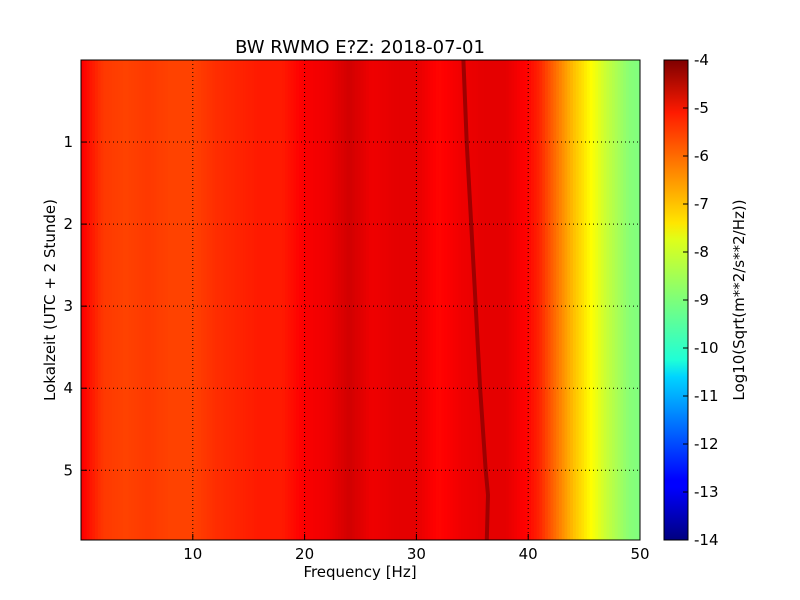 The image size is (800, 600). I want to click on x-tick-label: 30, so click(416, 554).